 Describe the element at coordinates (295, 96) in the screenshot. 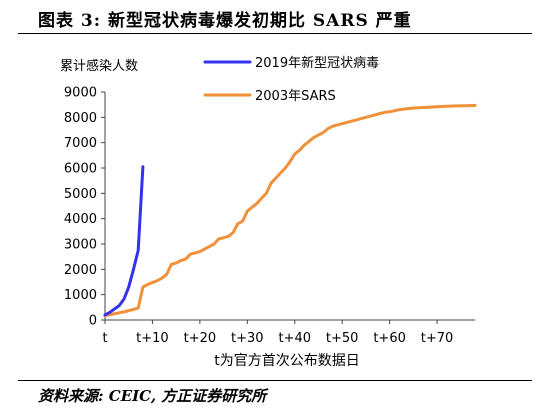

I see `legend-label: 2003年SARS` at that location.